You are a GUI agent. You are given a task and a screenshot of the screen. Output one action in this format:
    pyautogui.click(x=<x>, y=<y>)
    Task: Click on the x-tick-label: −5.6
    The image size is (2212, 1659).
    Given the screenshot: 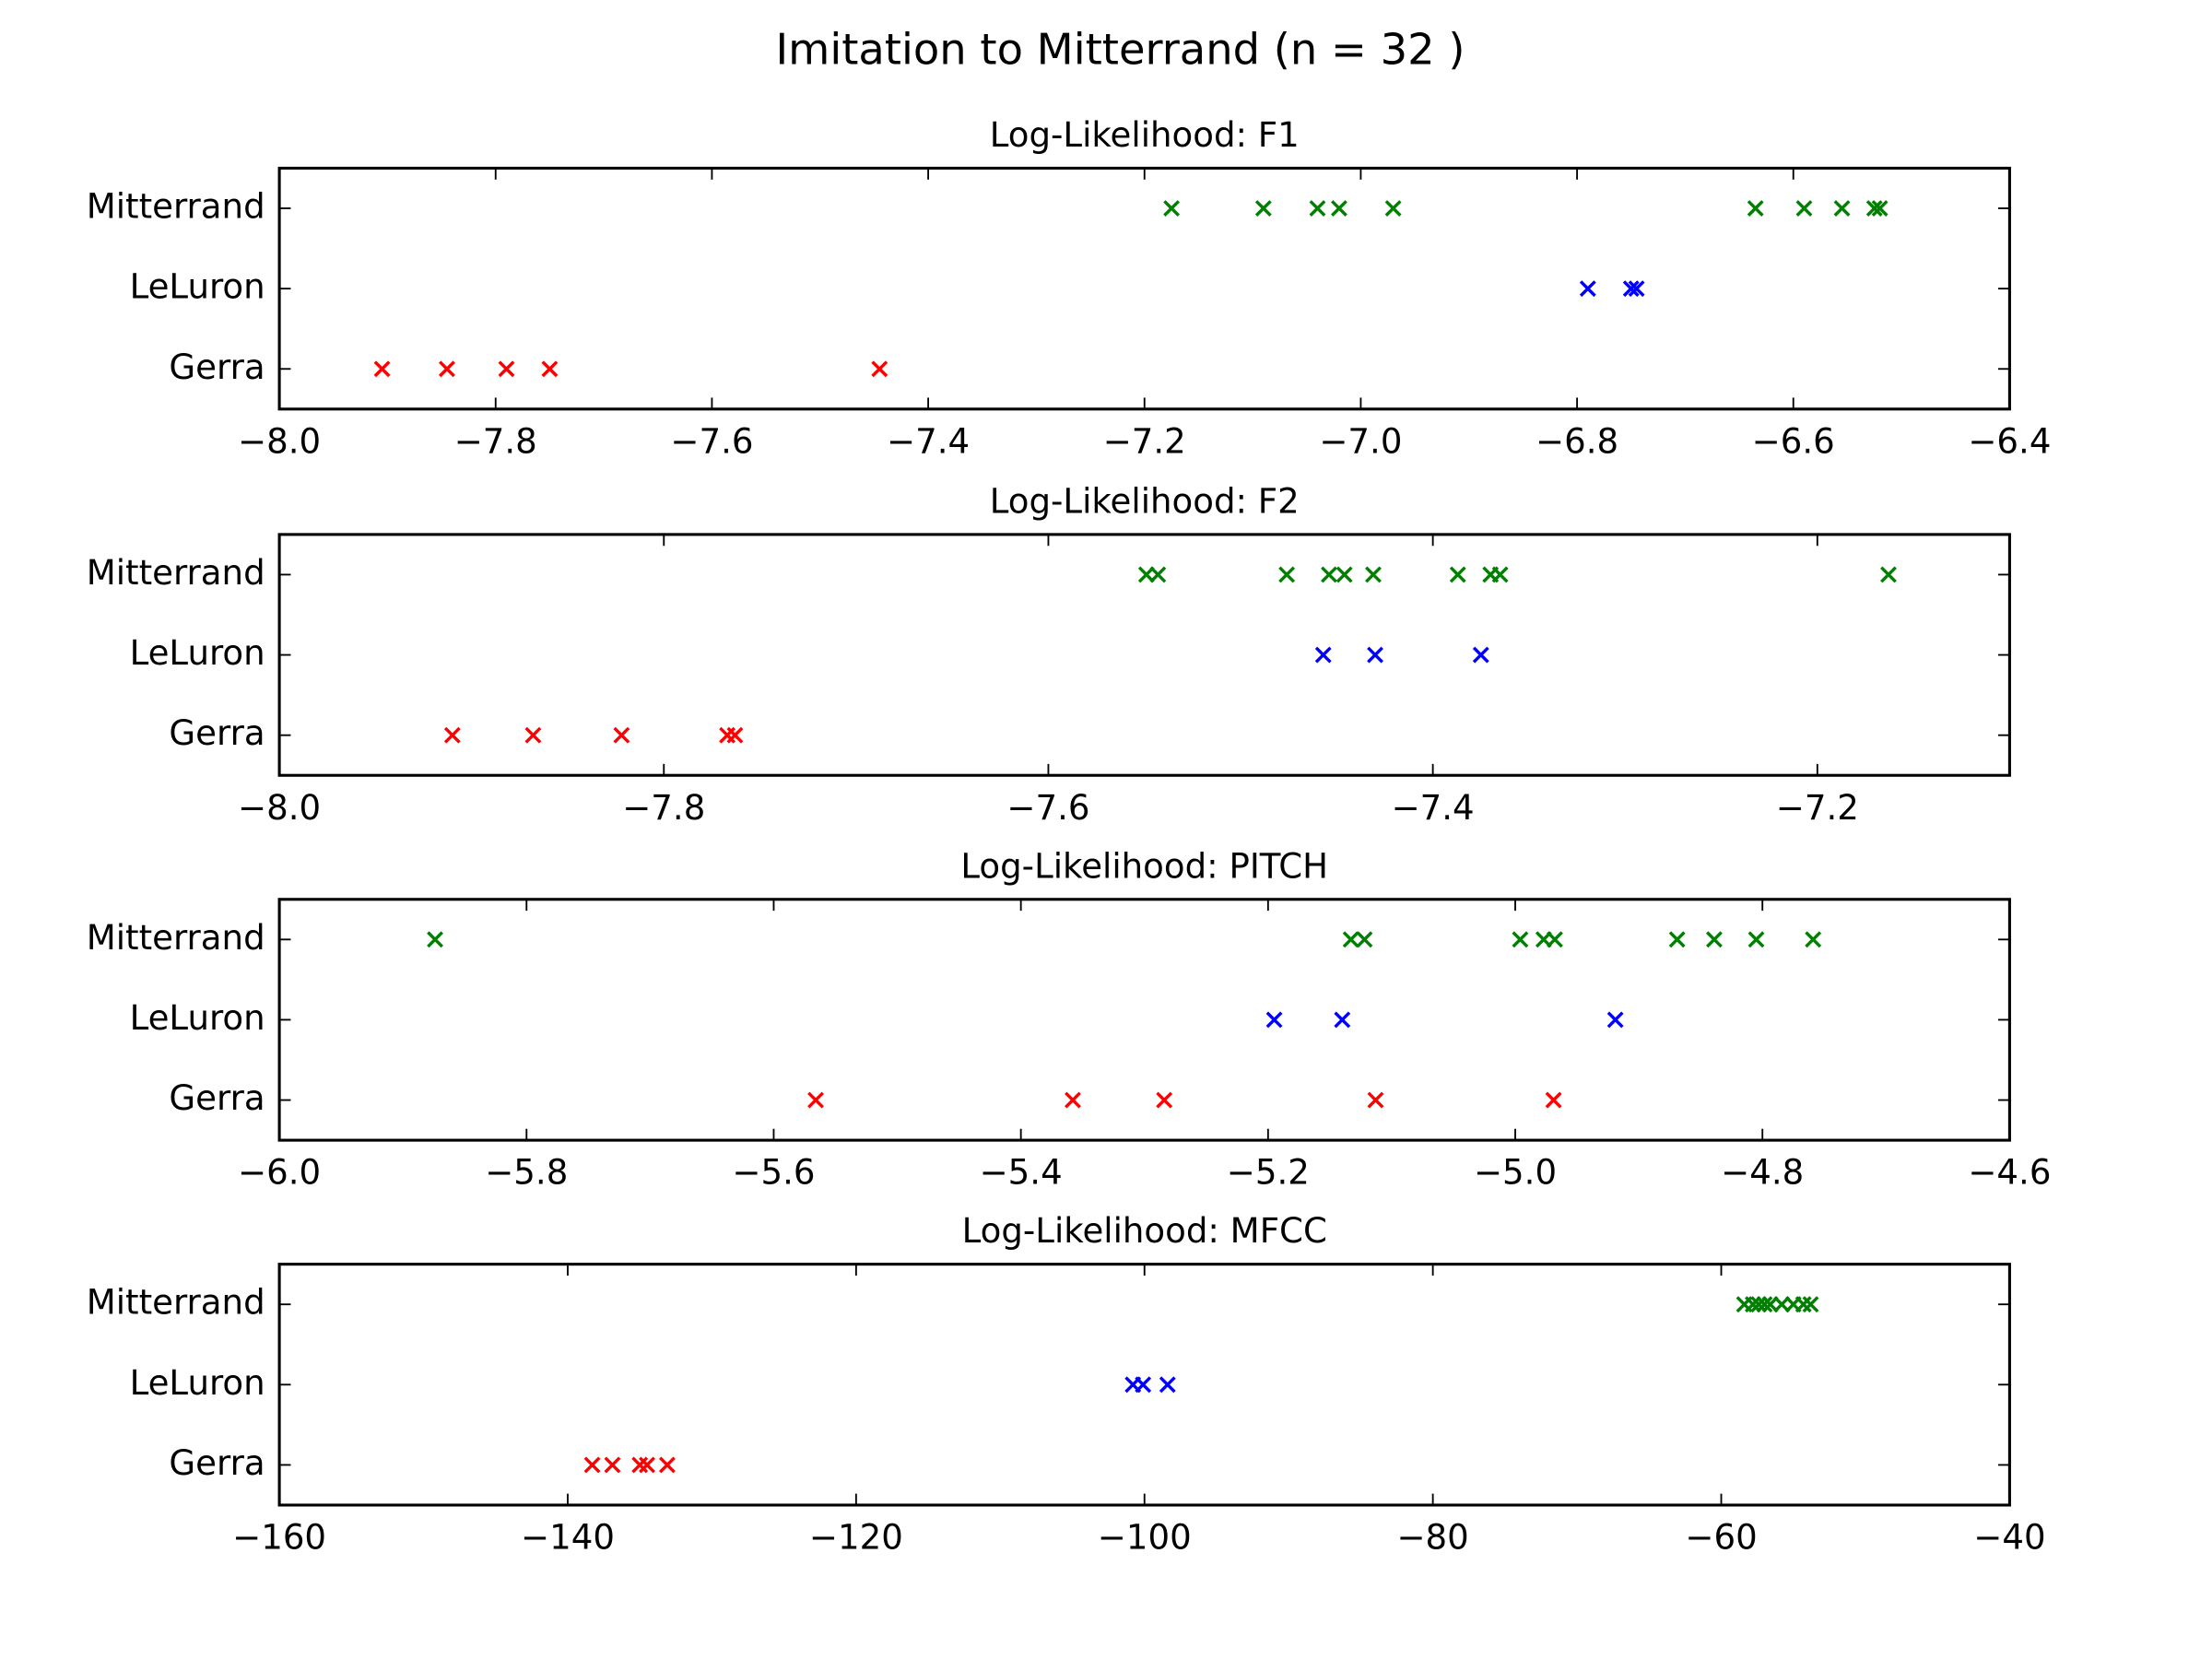 What is the action you would take?
    pyautogui.click(x=773, y=1173)
    